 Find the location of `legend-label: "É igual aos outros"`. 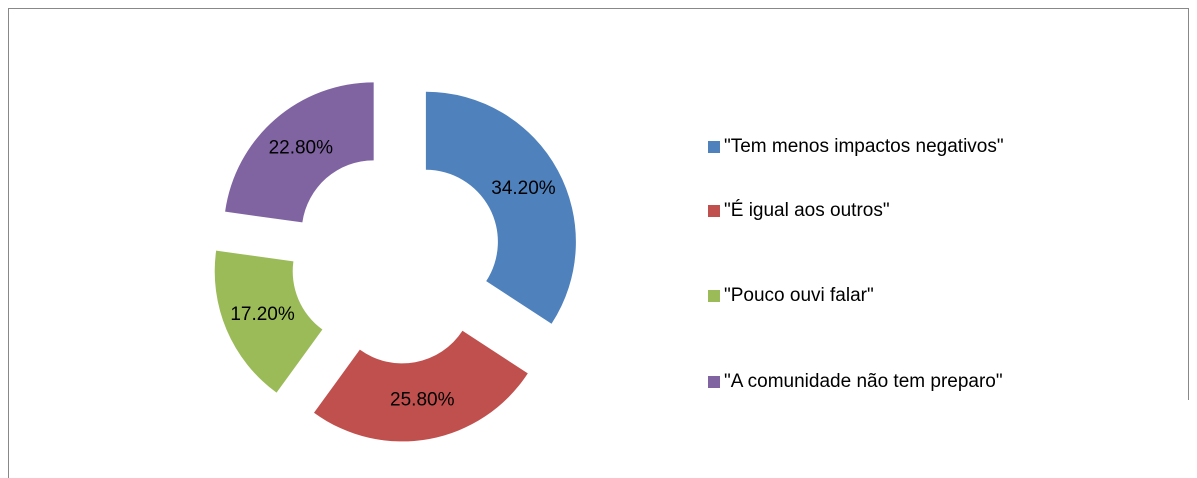

legend-label: "É igual aos outros" is located at coordinates (807, 210).